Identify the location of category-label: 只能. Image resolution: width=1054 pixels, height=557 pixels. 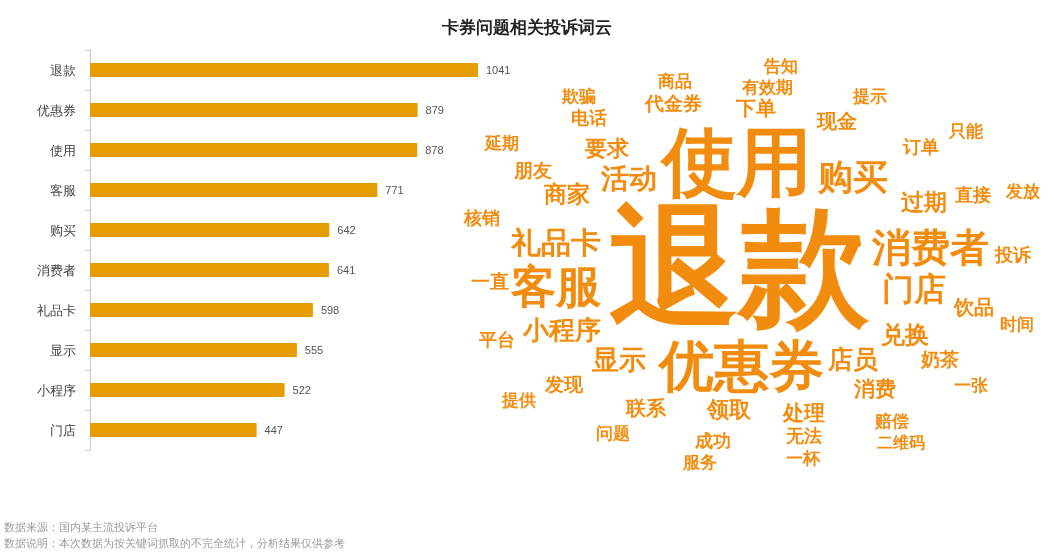
(966, 130).